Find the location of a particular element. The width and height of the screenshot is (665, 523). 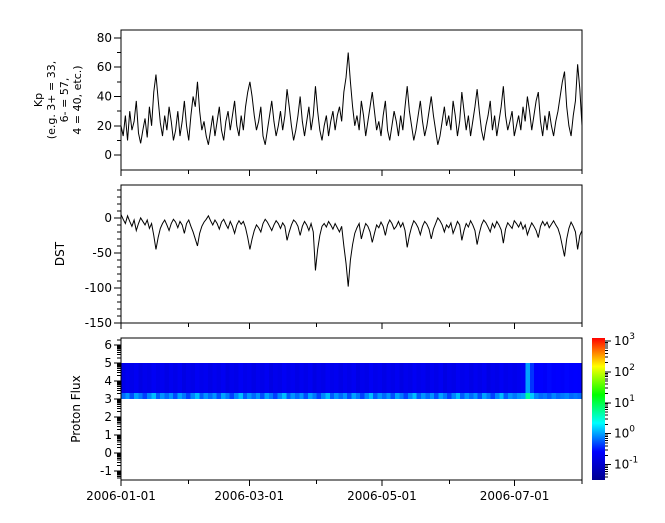

y-tick-label: 40 is located at coordinates (104, 96).